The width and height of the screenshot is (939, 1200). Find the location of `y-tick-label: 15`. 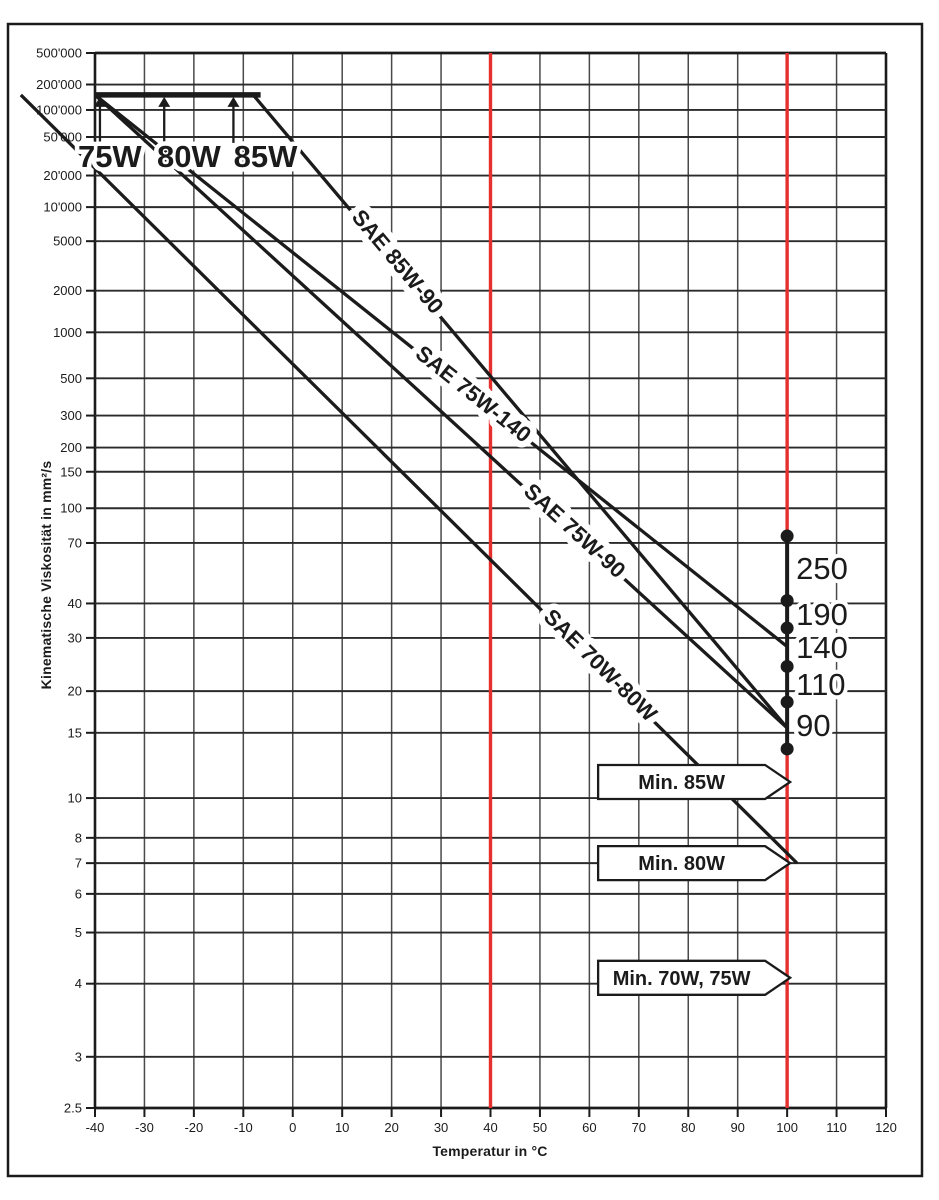

y-tick-label: 15 is located at coordinates (75, 732).